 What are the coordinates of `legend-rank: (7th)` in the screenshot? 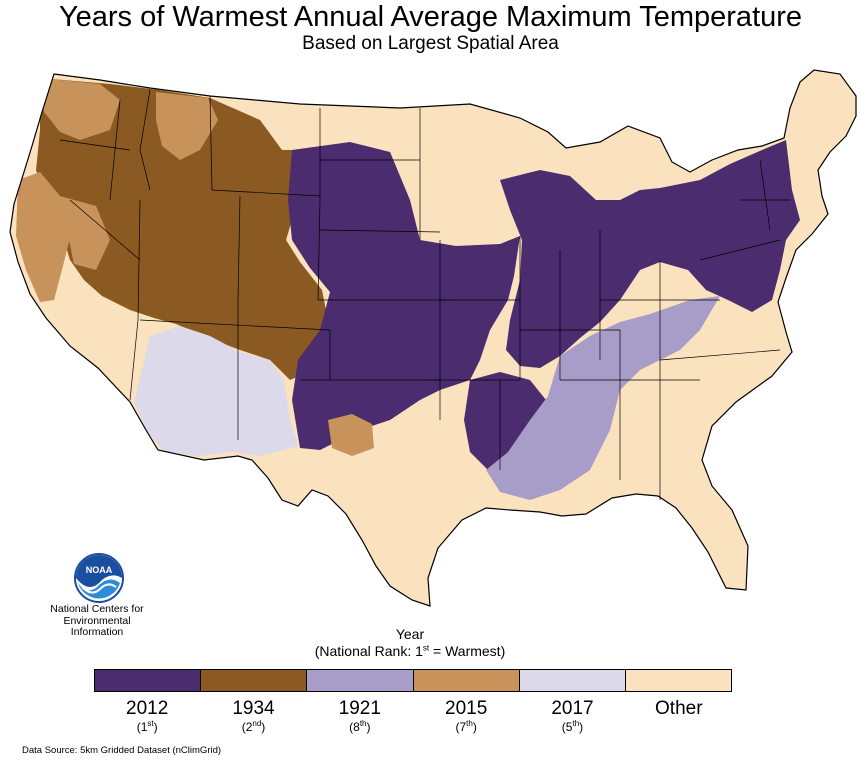 It's located at (466, 727).